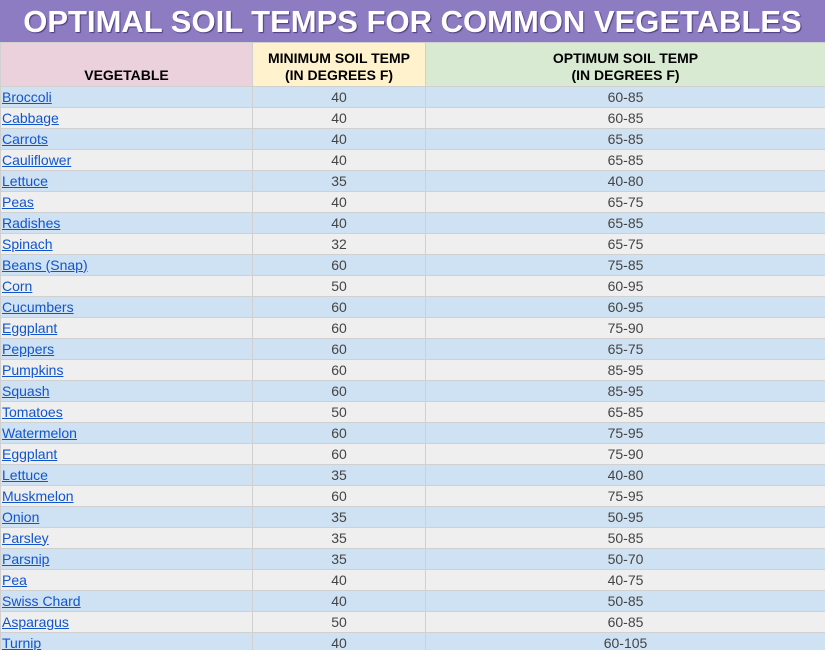 This screenshot has height=650, width=825. Describe the element at coordinates (412, 286) in the screenshot. I see `table-row: Corn 50 60-95` at that location.